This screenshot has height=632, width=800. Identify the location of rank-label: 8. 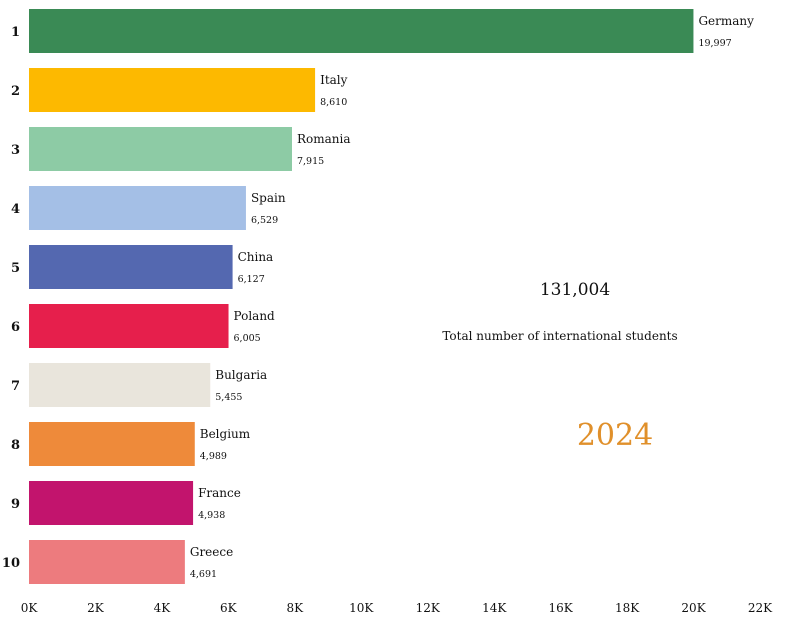
(15, 445).